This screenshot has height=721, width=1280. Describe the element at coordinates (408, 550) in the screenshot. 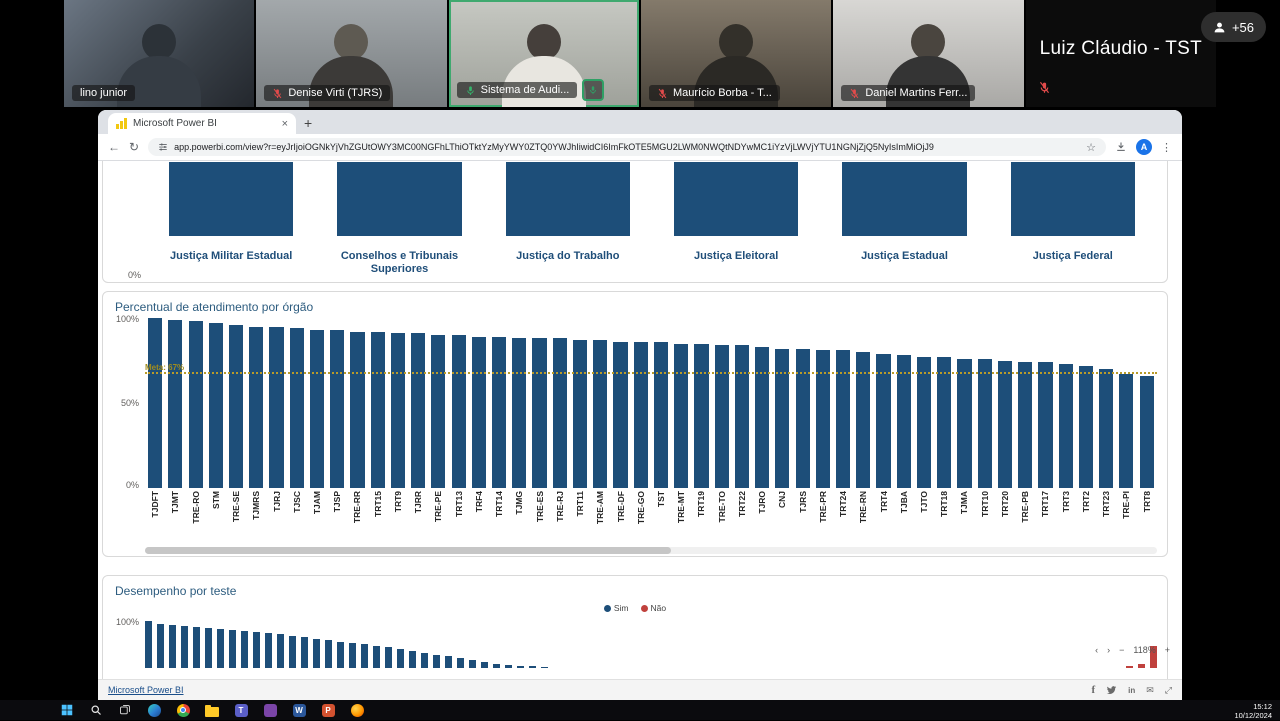

I see `scrollbar-thumb` at that location.